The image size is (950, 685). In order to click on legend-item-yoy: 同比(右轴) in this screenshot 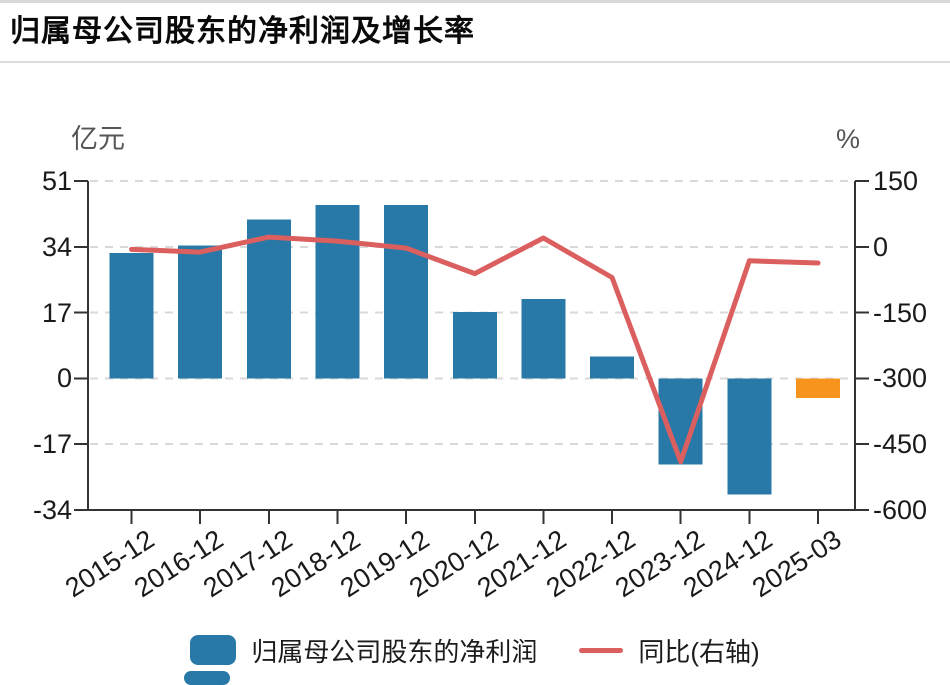, I will do `click(669, 650)`.